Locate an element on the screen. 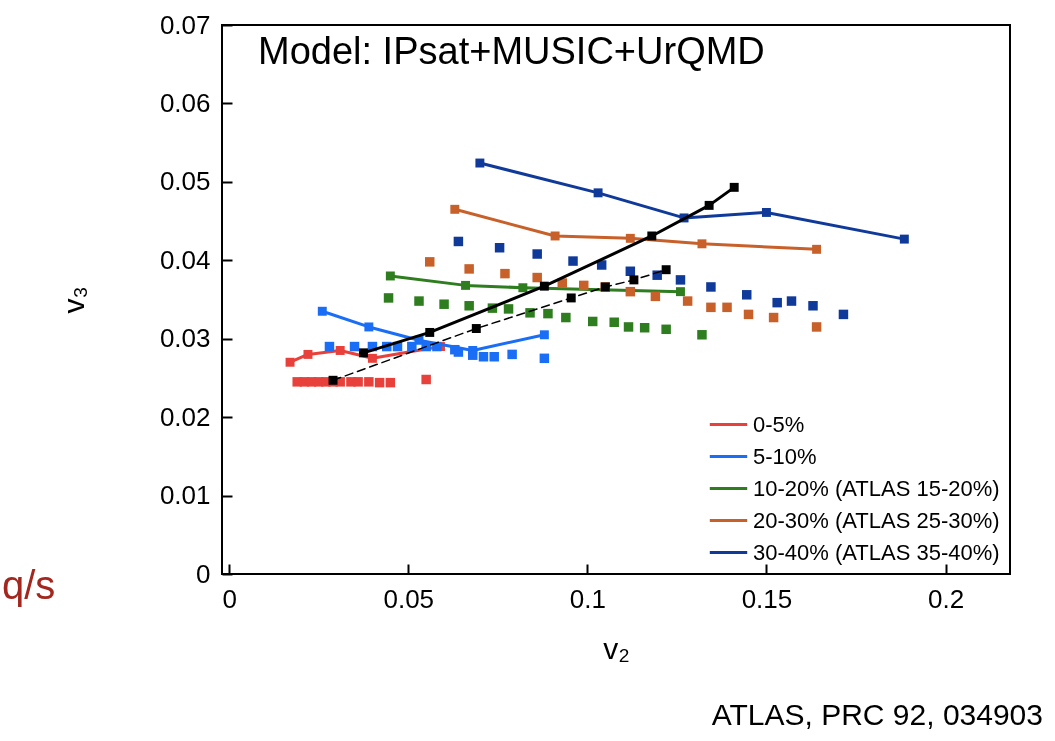  legend-label: 5-10% is located at coordinates (785, 456).